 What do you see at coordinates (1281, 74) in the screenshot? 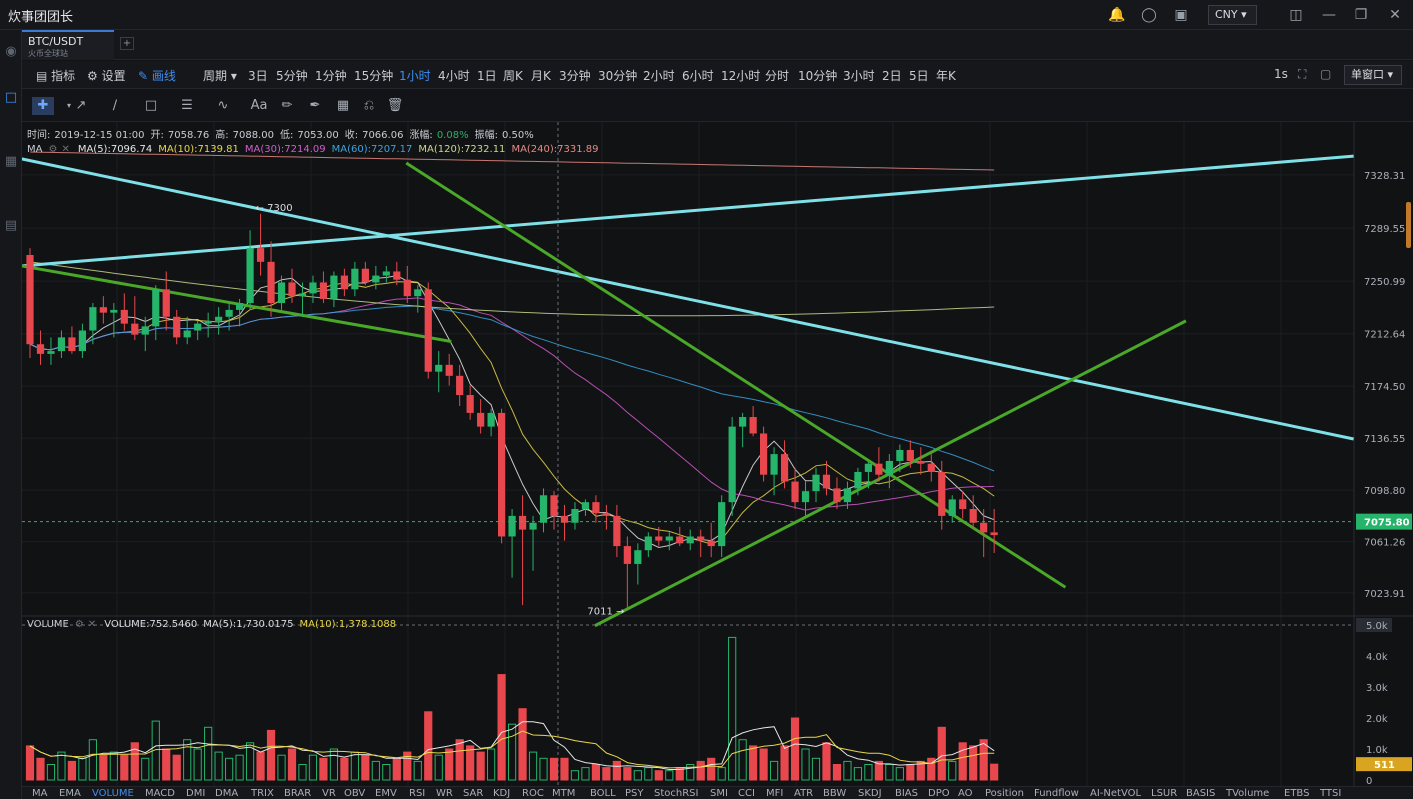
I see `refresh-interval: 1s` at bounding box center [1281, 74].